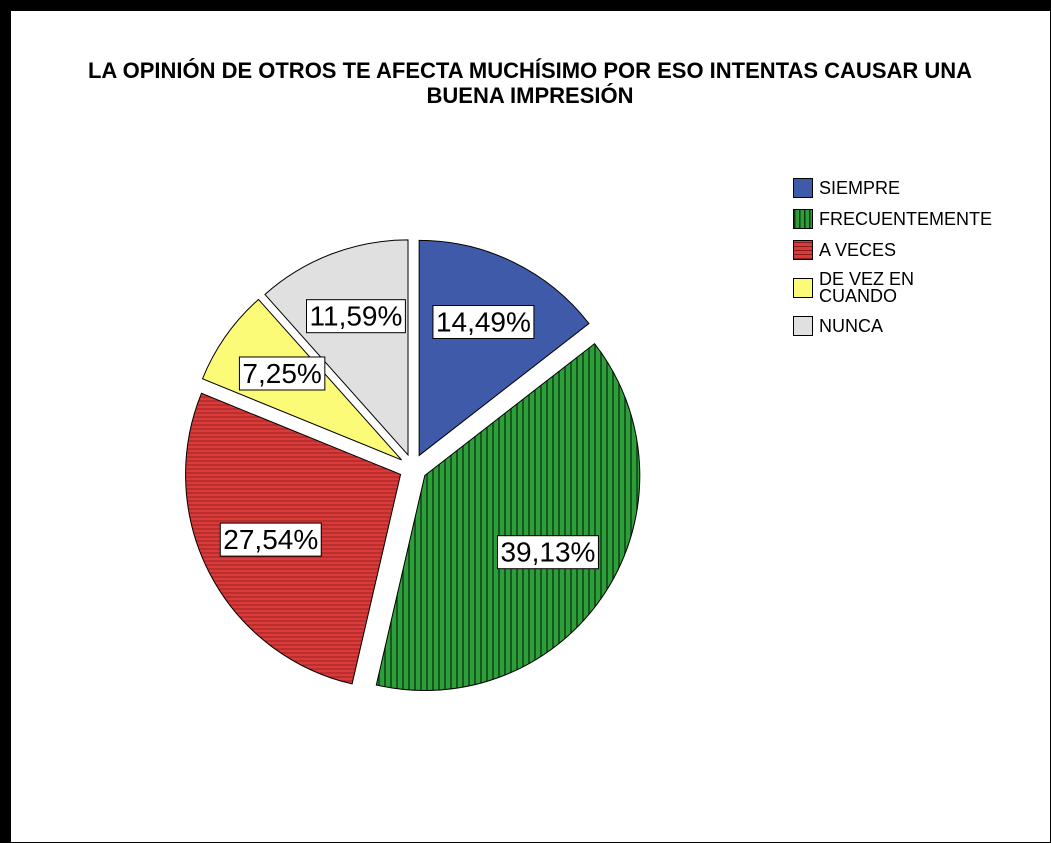 This screenshot has width=1051, height=843. I want to click on data-label-text: 14,49%, so click(483, 322).